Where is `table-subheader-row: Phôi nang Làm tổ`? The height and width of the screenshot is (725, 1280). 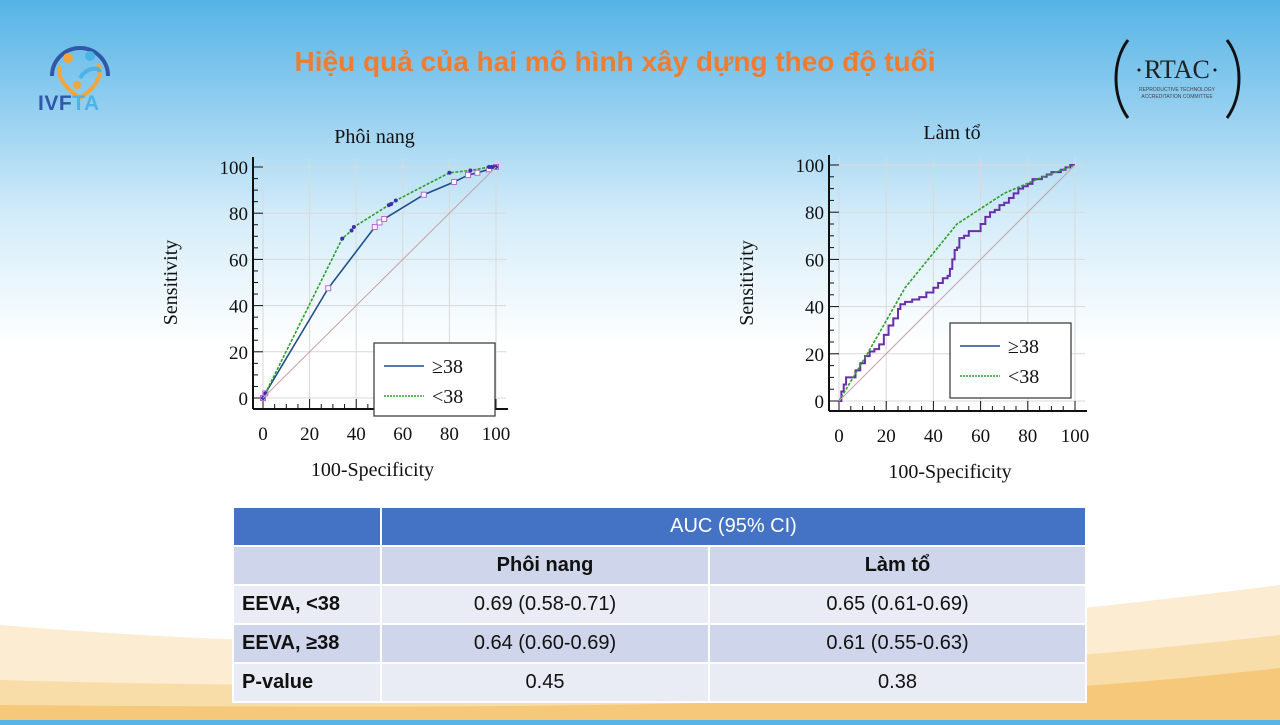 table-subheader-row: Phôi nang Làm tổ is located at coordinates (659, 565).